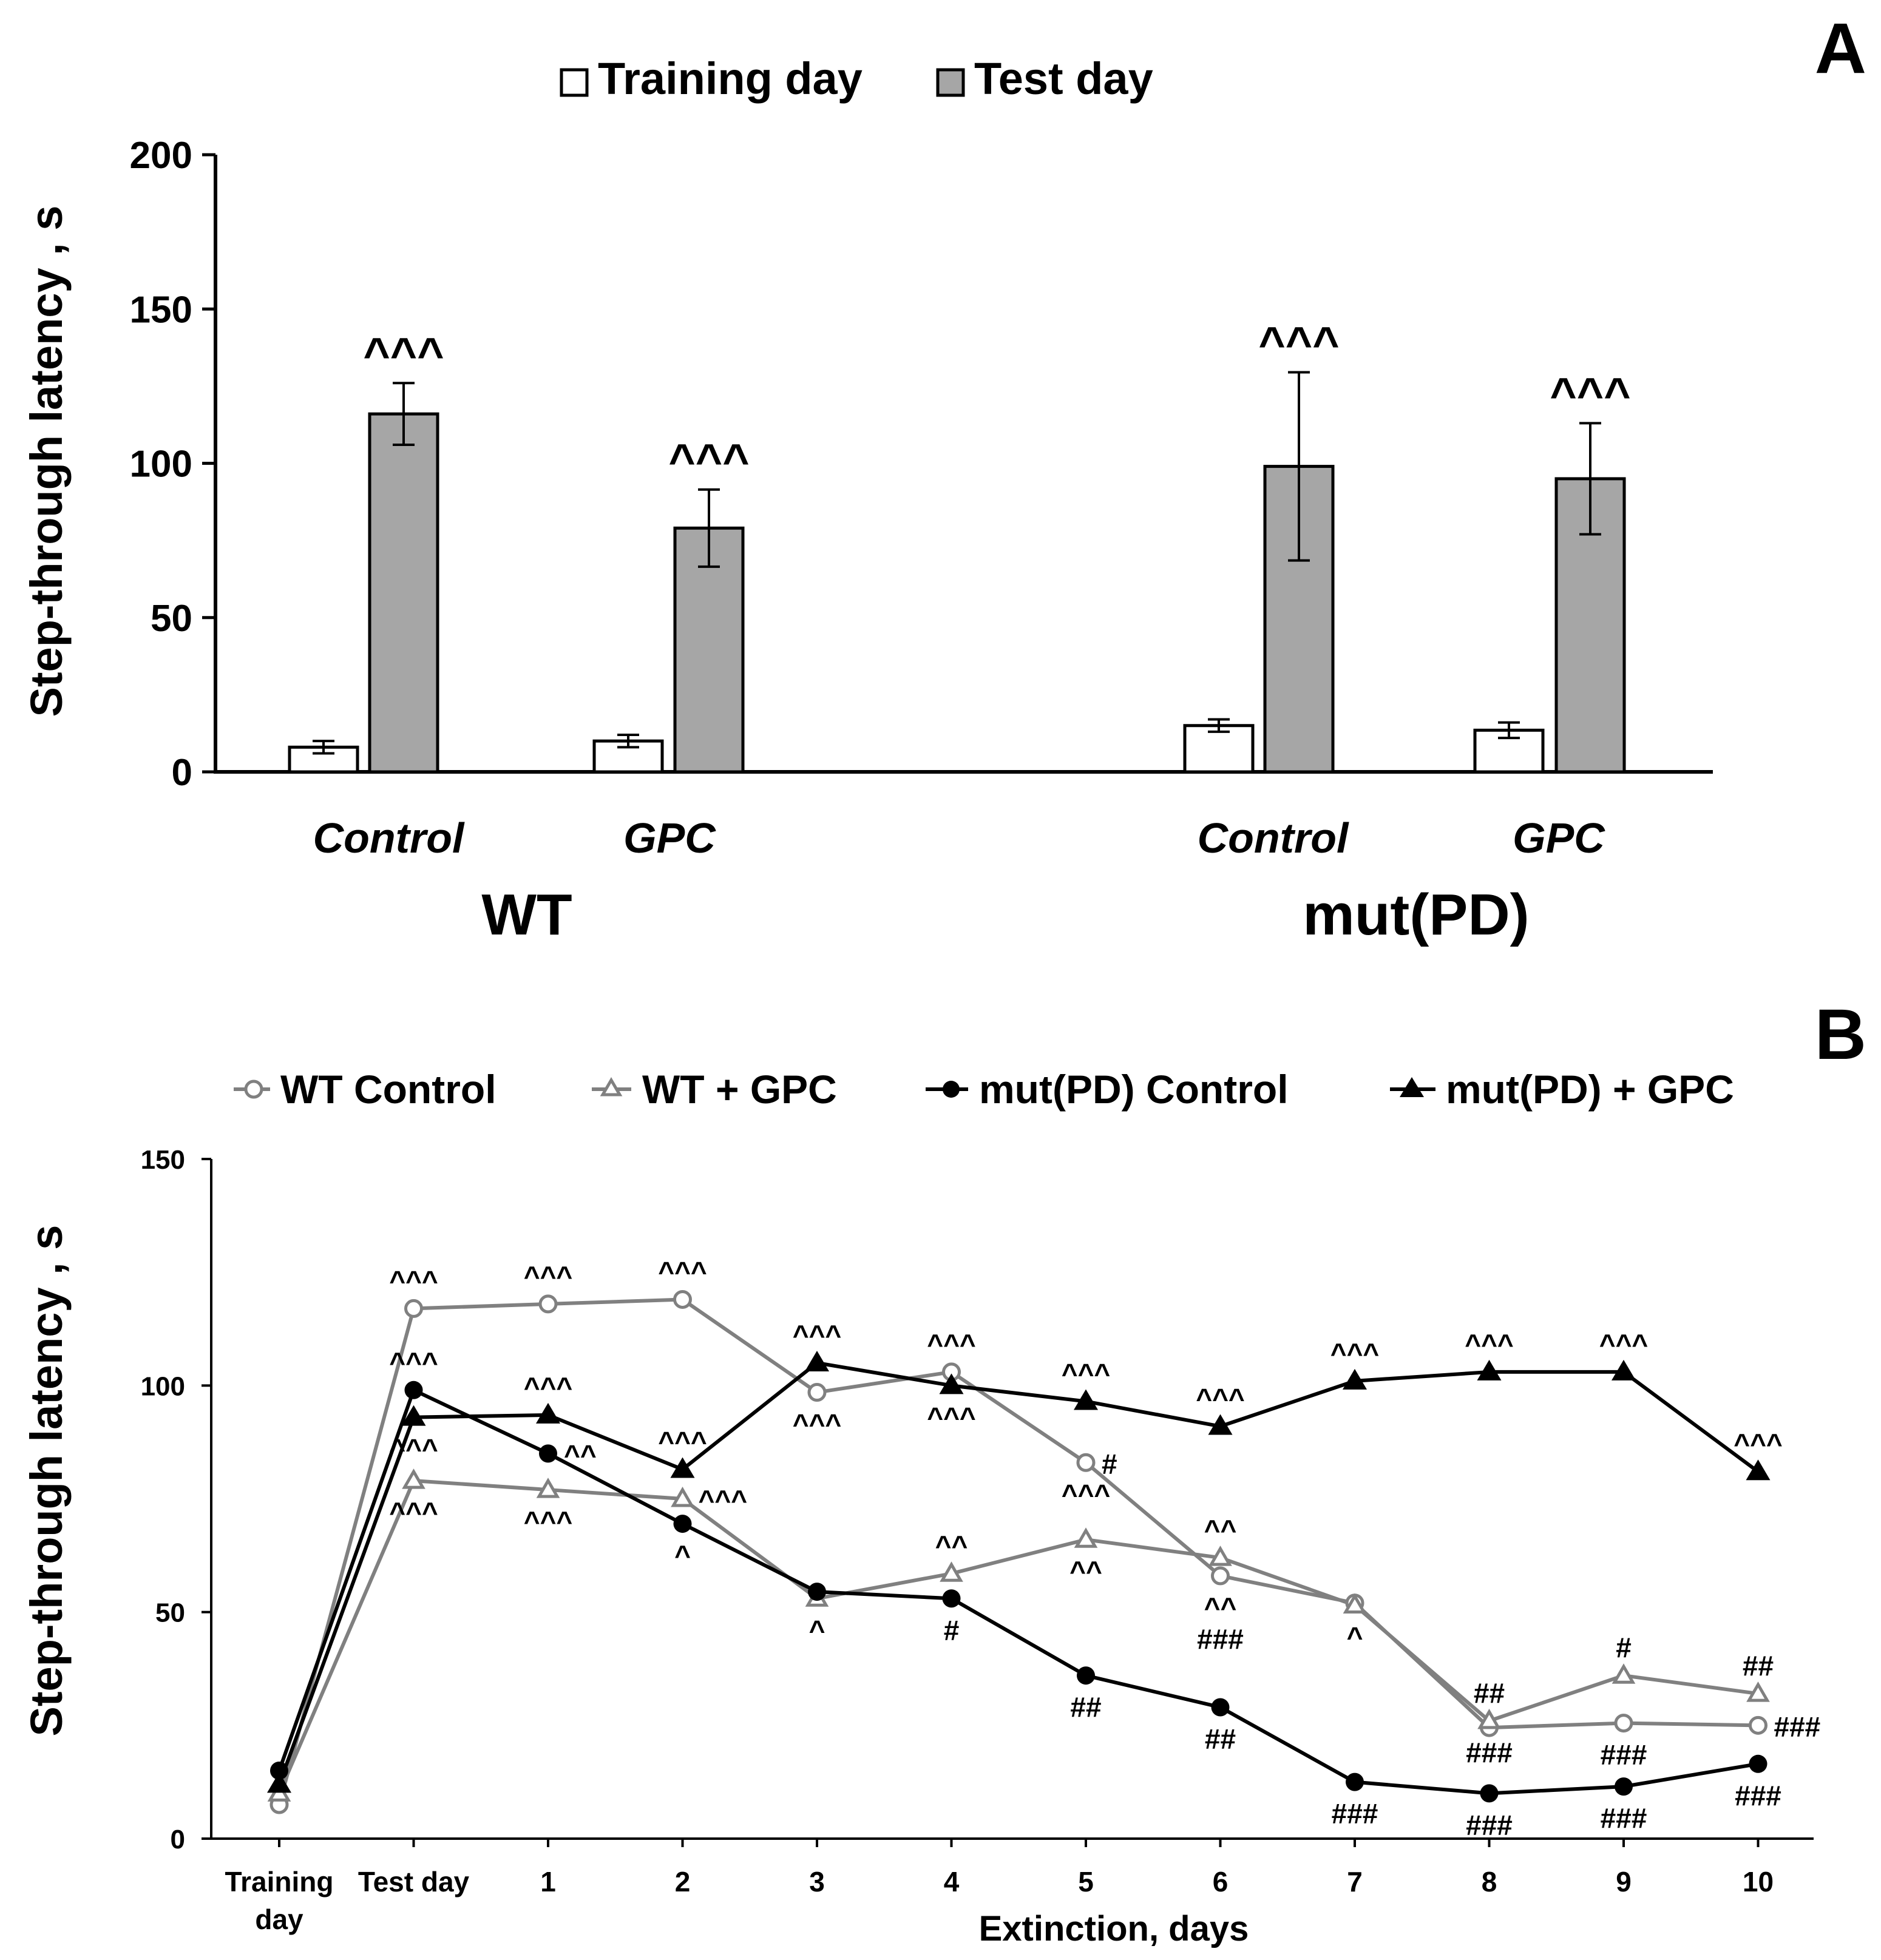  What do you see at coordinates (178, 1839) in the screenshot?
I see `panel-b-ytick-label: 0` at bounding box center [178, 1839].